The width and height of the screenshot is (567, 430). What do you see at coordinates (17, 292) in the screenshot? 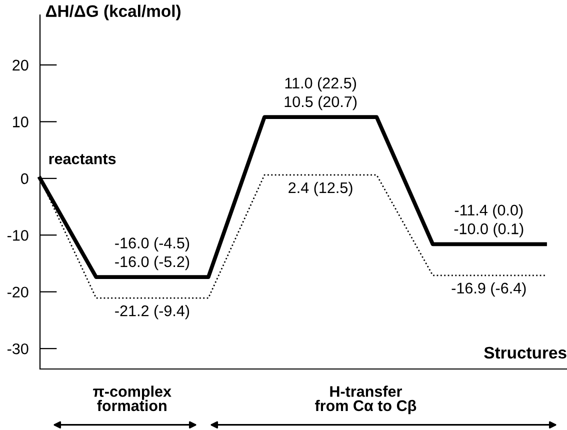
I see `y-tick-label: -20` at bounding box center [17, 292].